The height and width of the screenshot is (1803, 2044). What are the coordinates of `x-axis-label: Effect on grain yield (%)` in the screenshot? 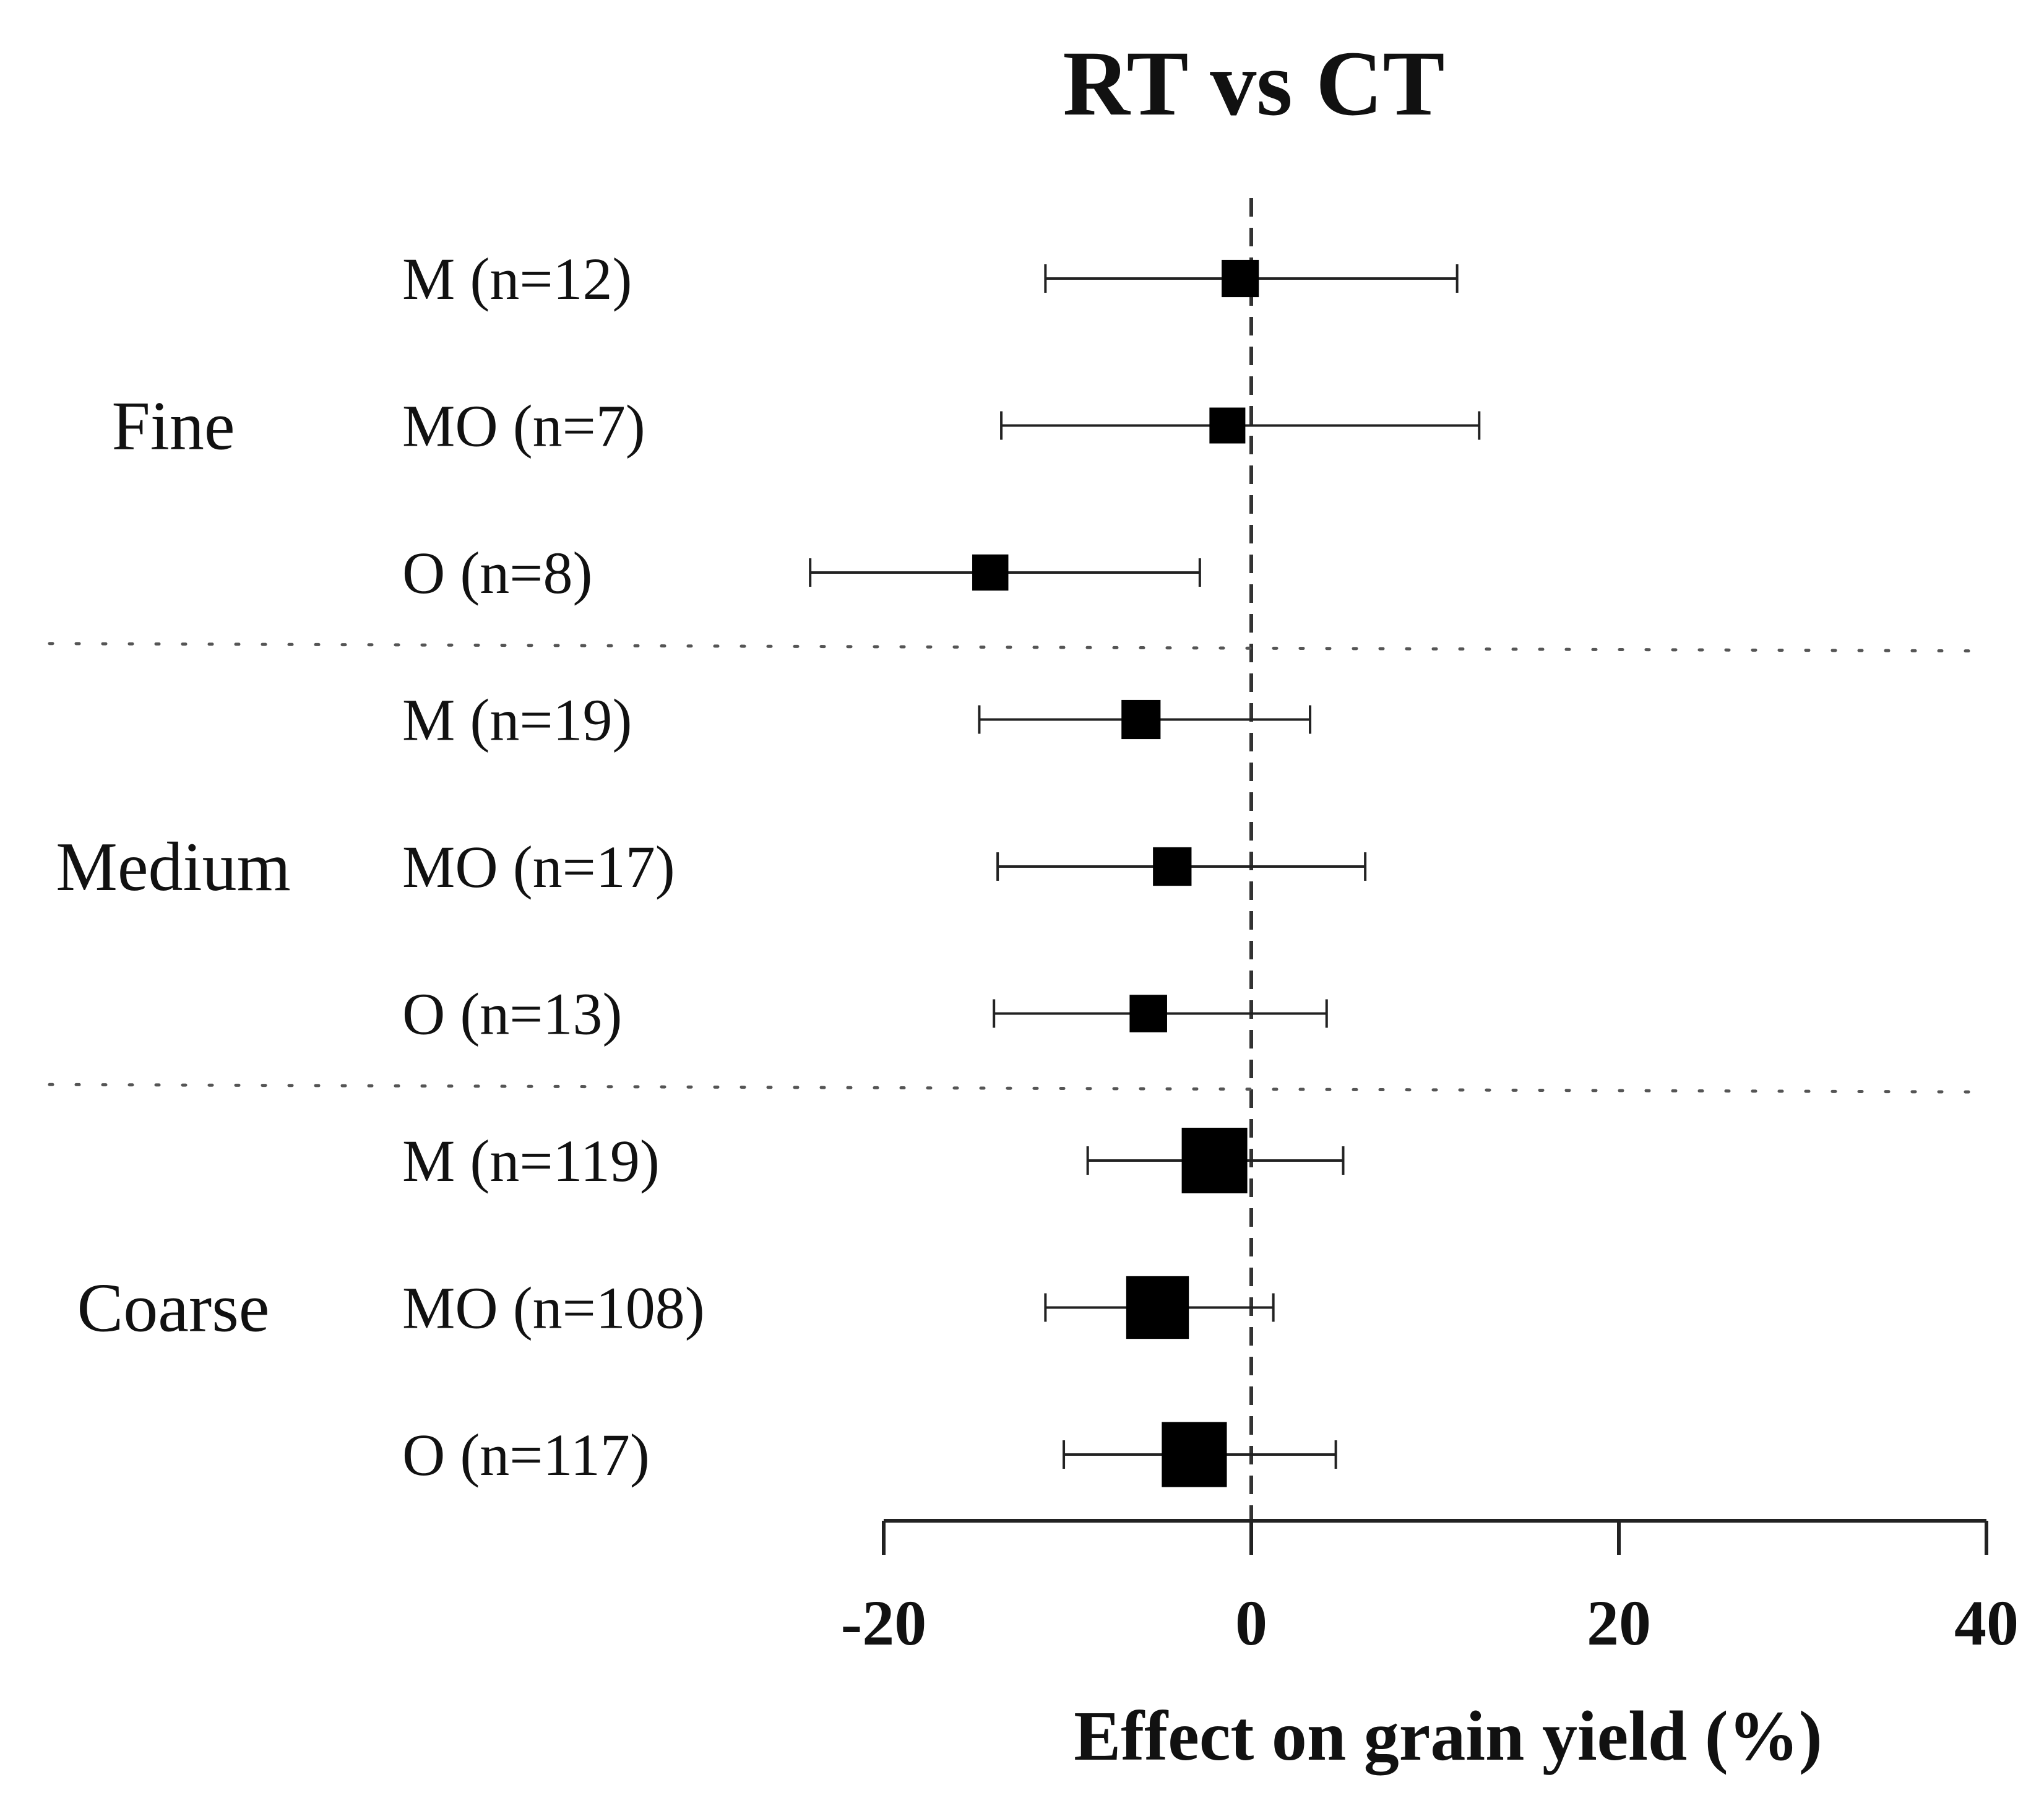 It's located at (1448, 1736).